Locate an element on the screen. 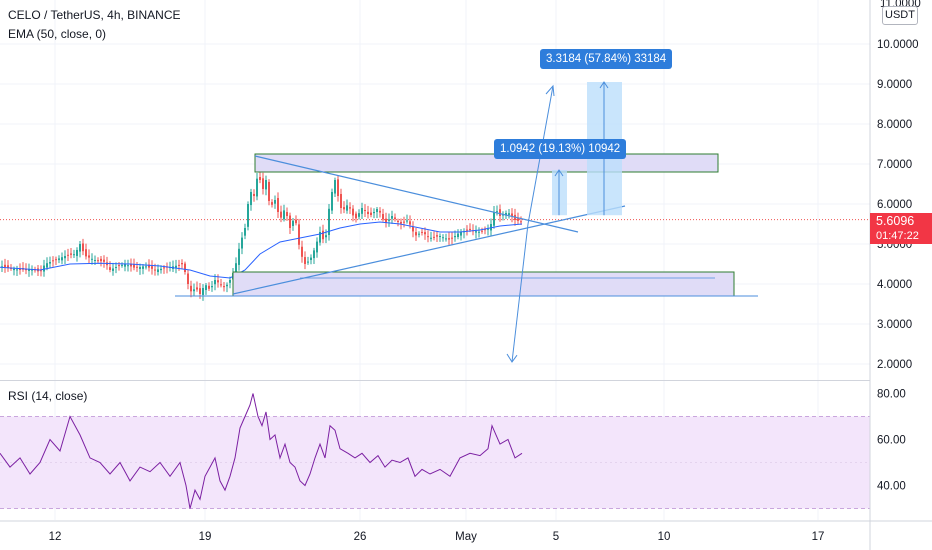 Image resolution: width=932 pixels, height=550 pixels. price-tick-label: 2.0000 is located at coordinates (894, 365).